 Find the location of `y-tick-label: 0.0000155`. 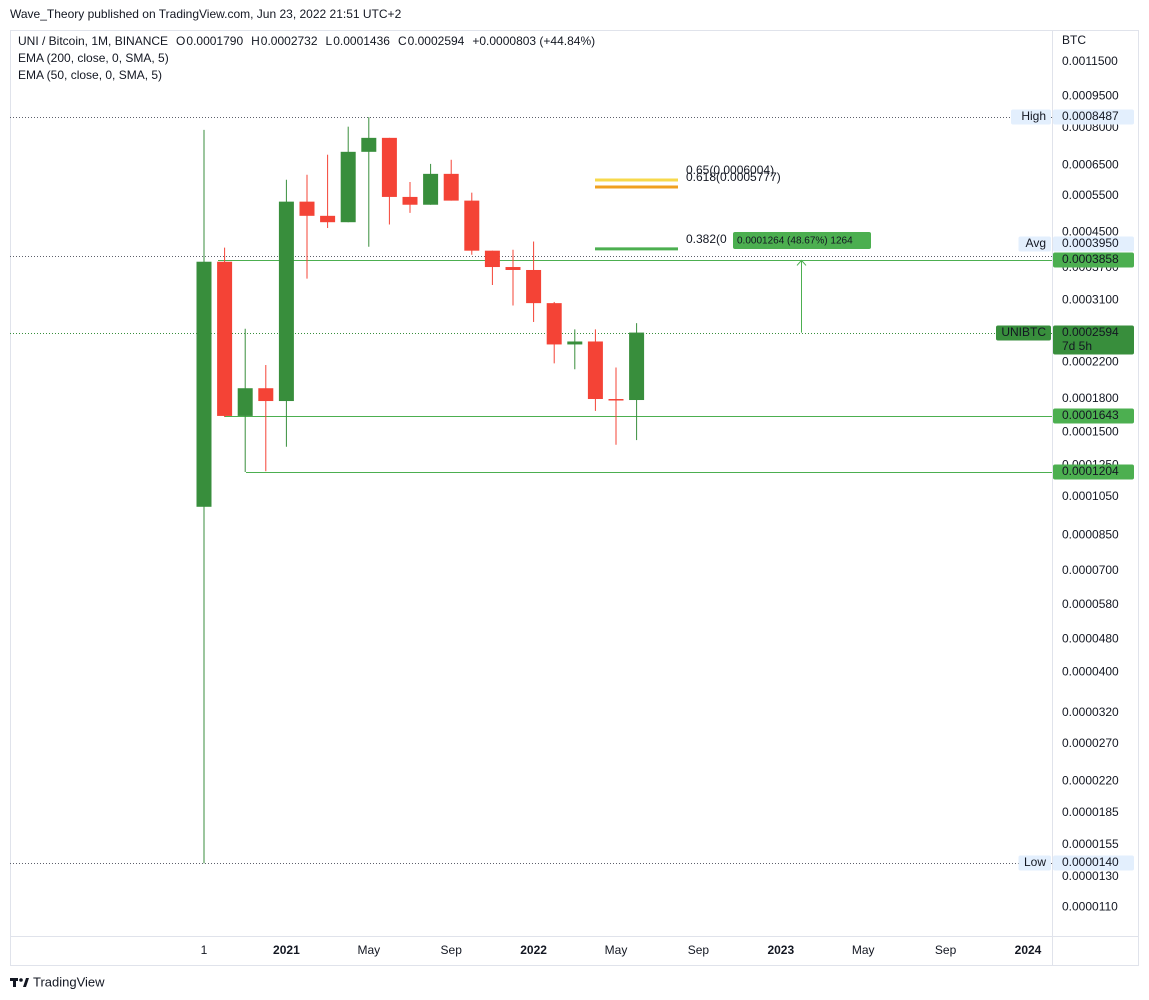

y-tick-label: 0.0000155 is located at coordinates (1090, 844).